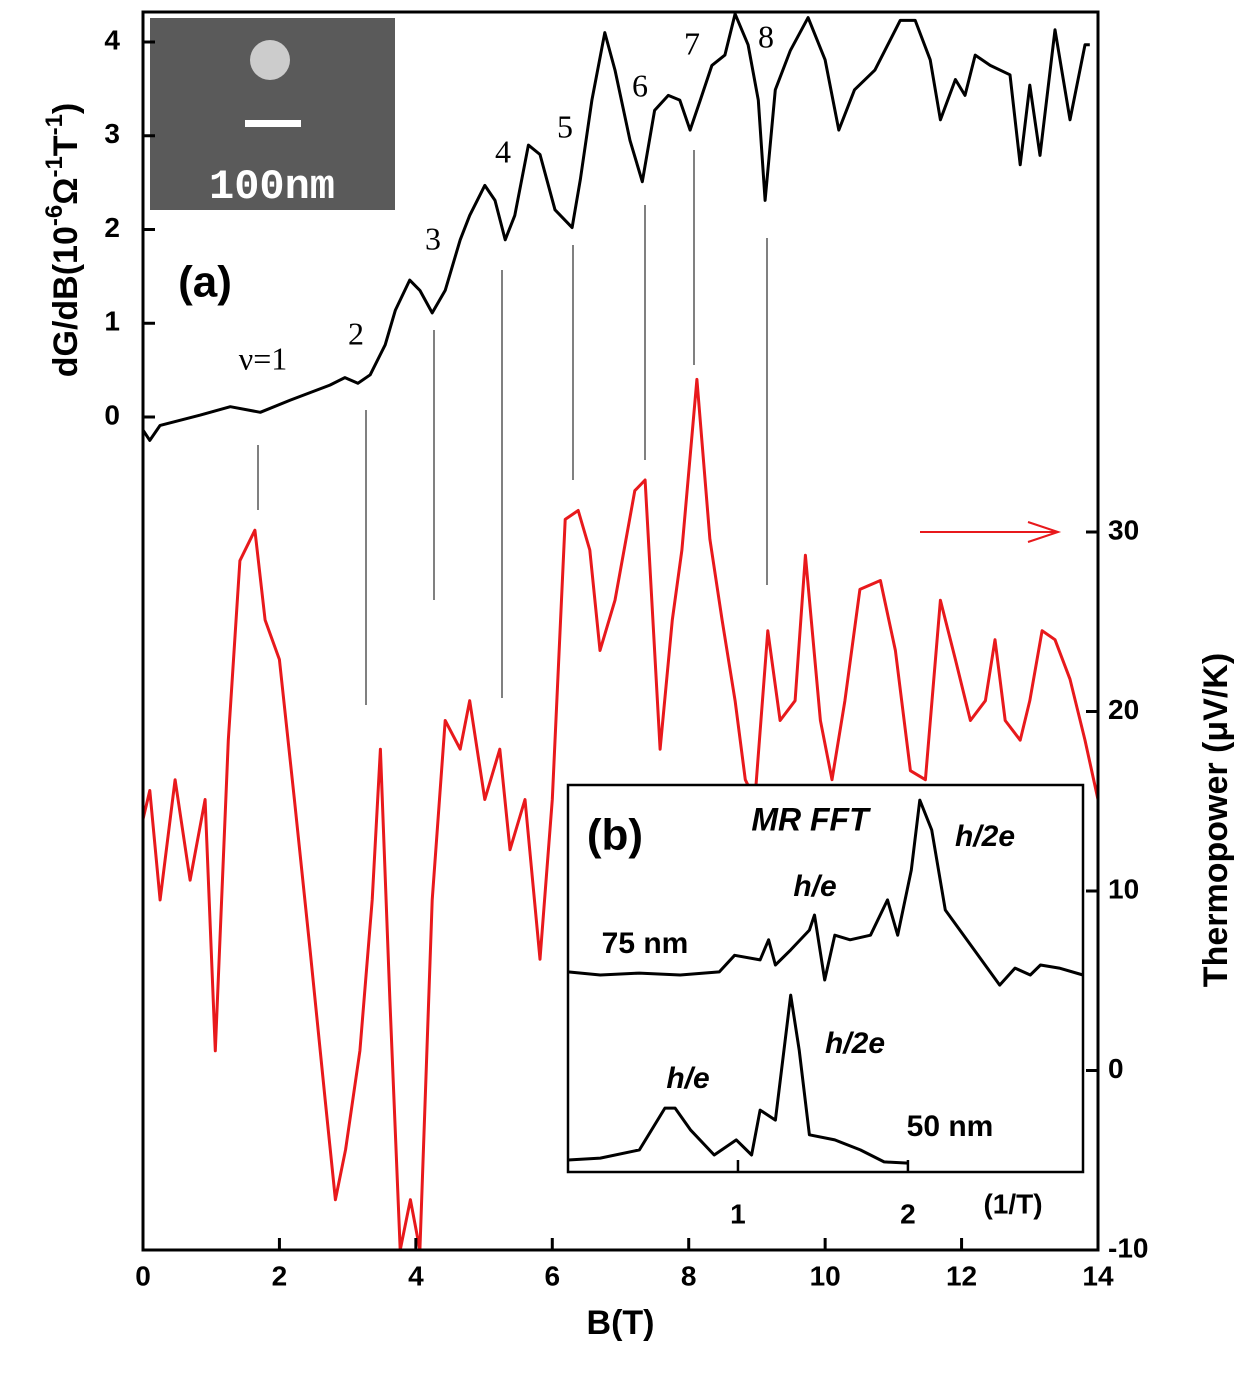 This screenshot has height=1383, width=1249. What do you see at coordinates (143, 1275) in the screenshot?
I see `x-tick-label: 0` at bounding box center [143, 1275].